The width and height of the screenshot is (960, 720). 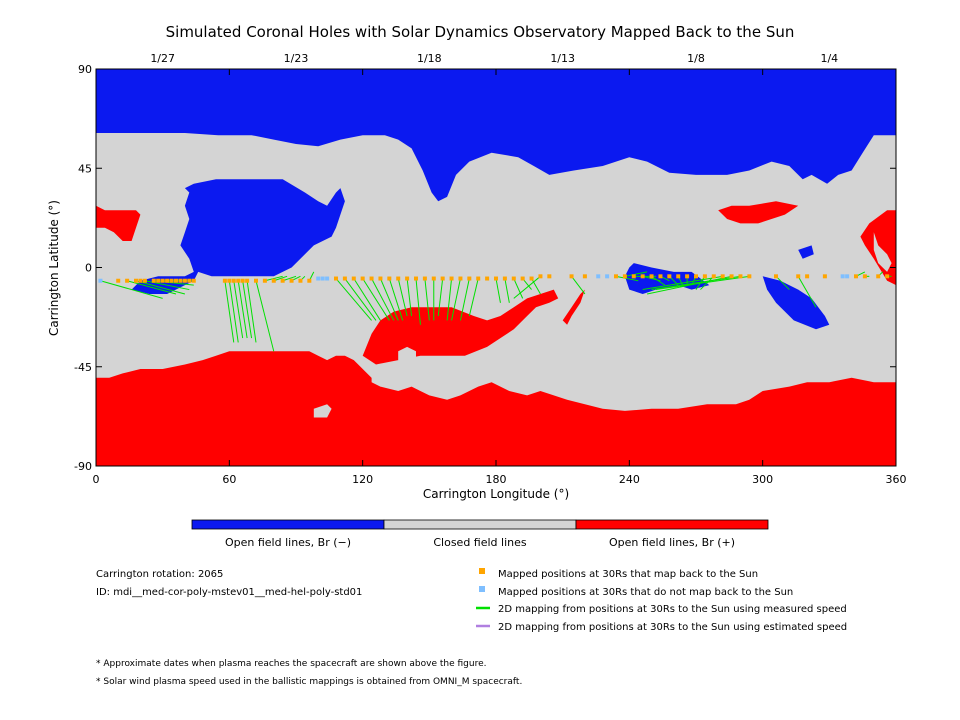 What do you see at coordinates (83, 466) in the screenshot?
I see `y-tick-label-4: -90` at bounding box center [83, 466].